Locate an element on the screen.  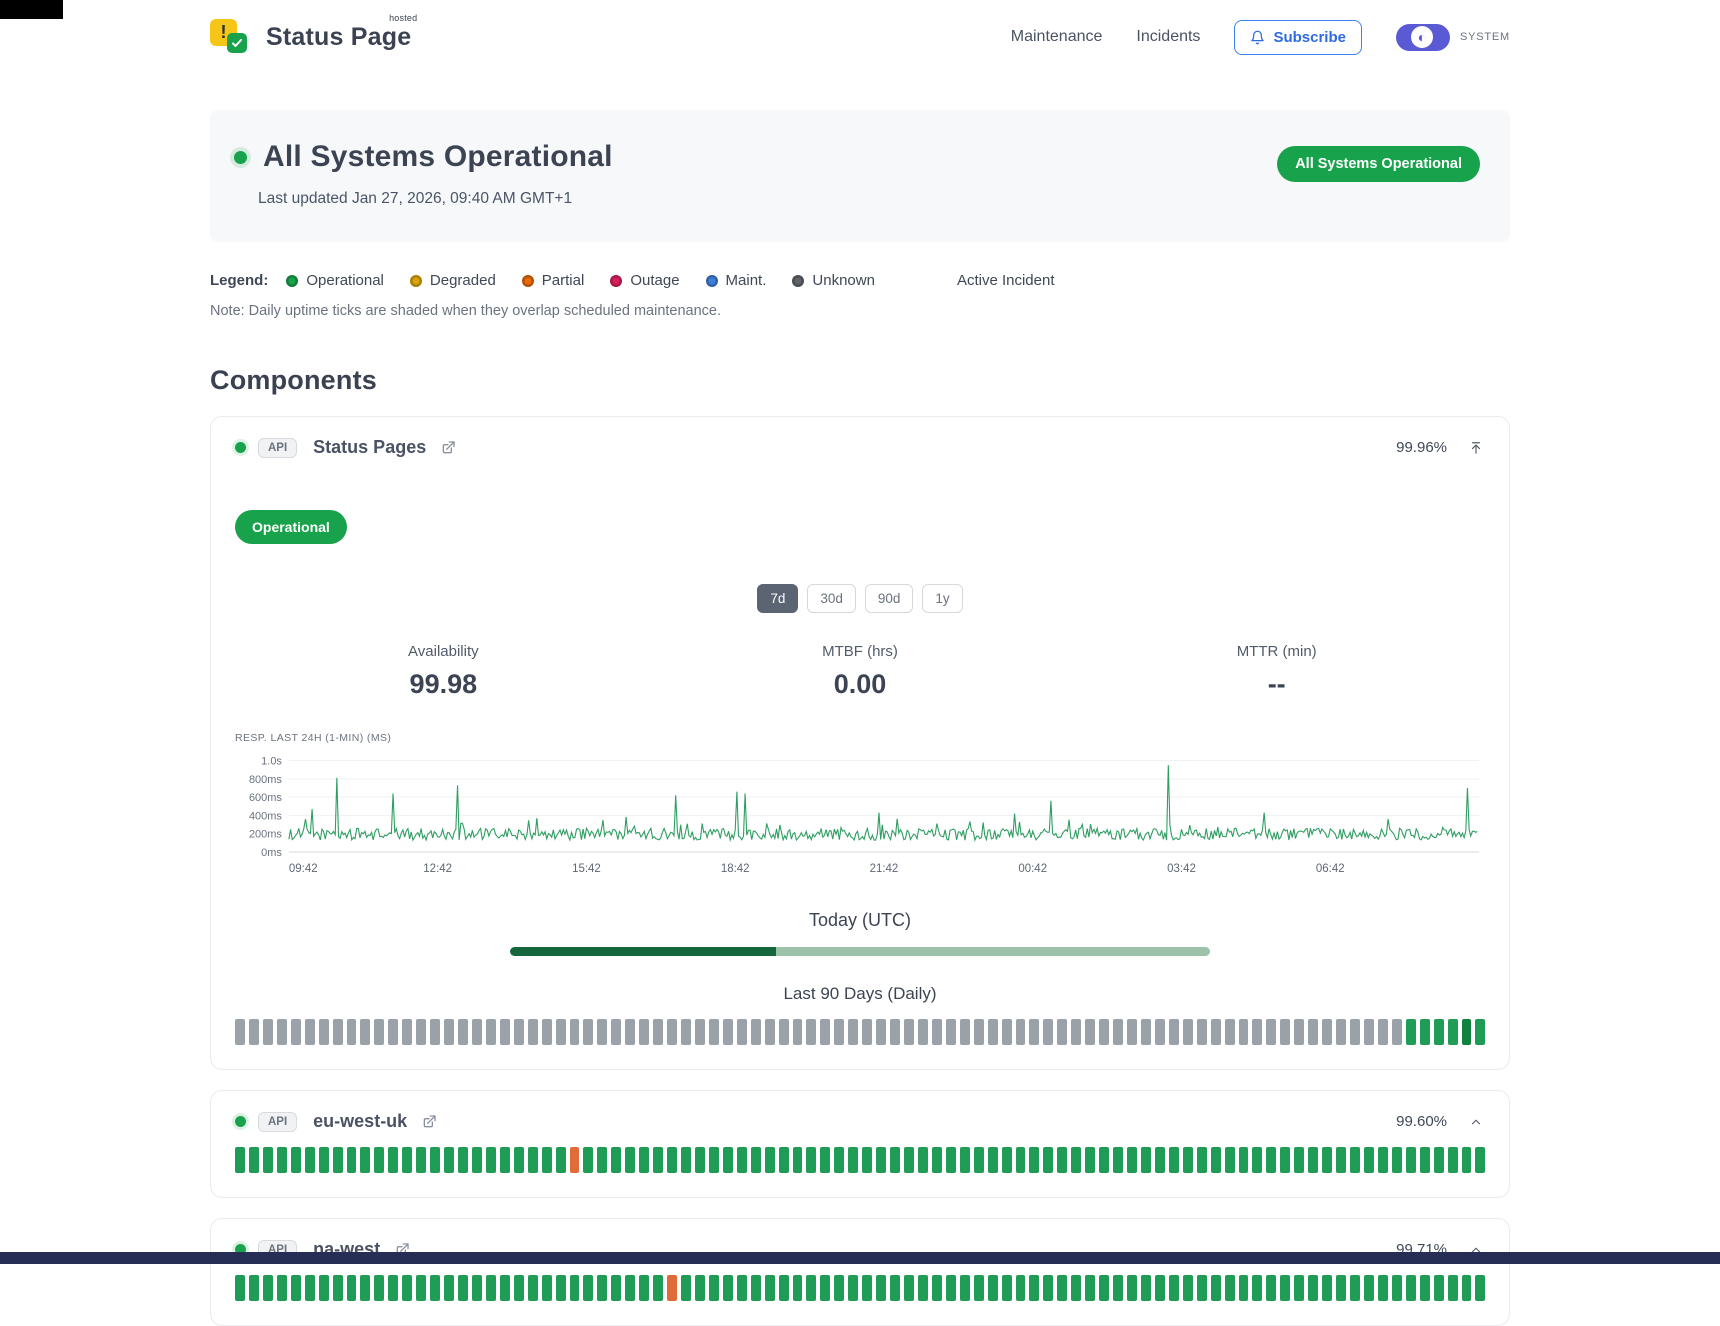
expand-icon is located at coordinates (1476, 1250).